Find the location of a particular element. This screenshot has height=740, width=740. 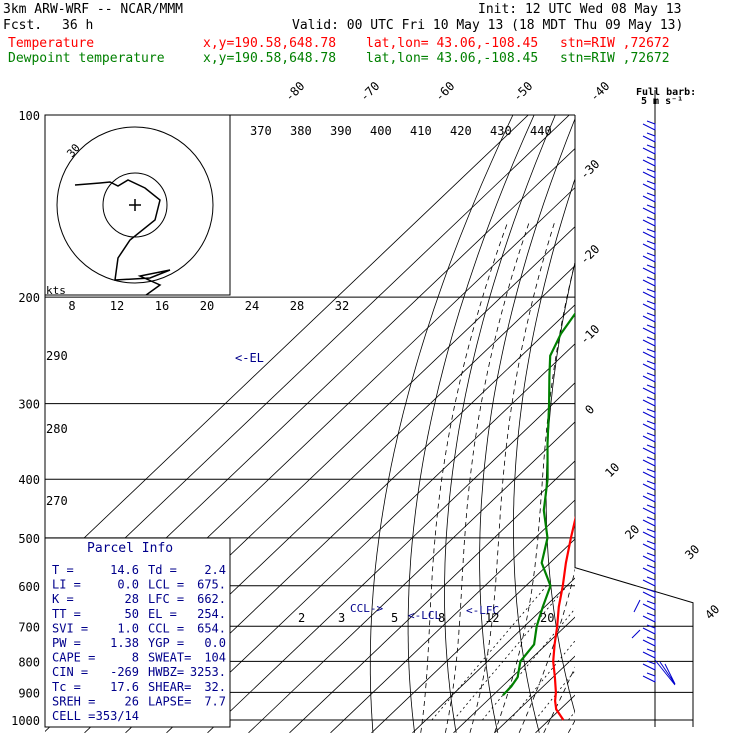

isotherm-label: 20 is located at coordinates (632, 532).